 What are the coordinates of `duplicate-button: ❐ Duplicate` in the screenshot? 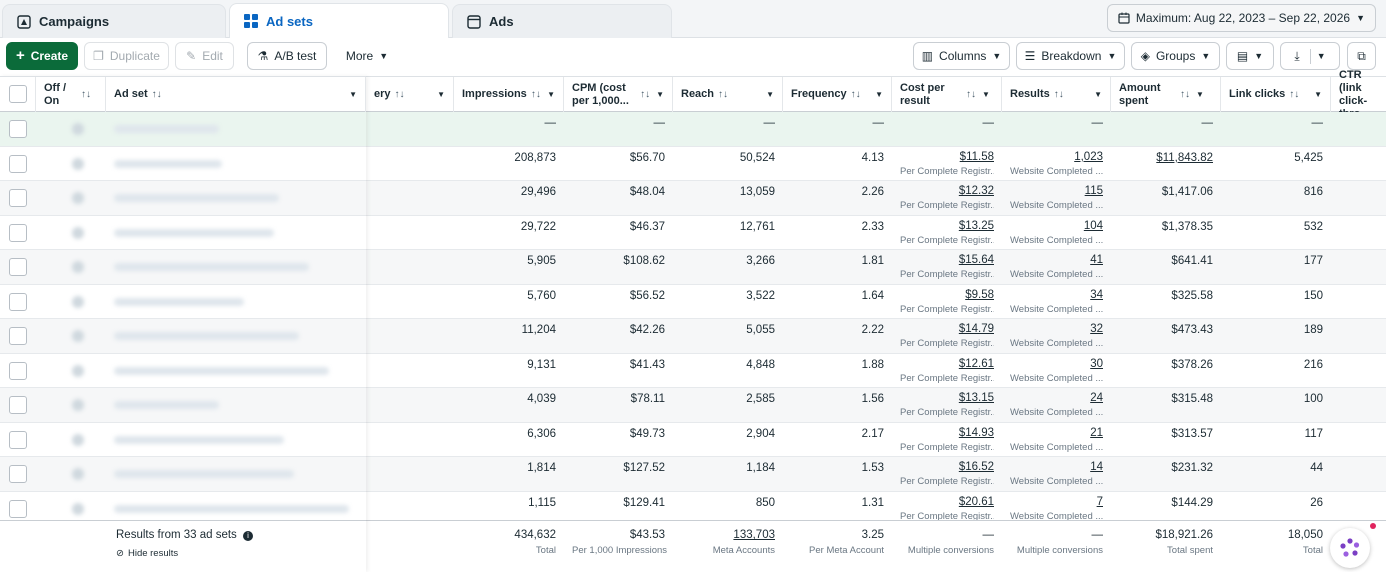 It's located at (126, 56).